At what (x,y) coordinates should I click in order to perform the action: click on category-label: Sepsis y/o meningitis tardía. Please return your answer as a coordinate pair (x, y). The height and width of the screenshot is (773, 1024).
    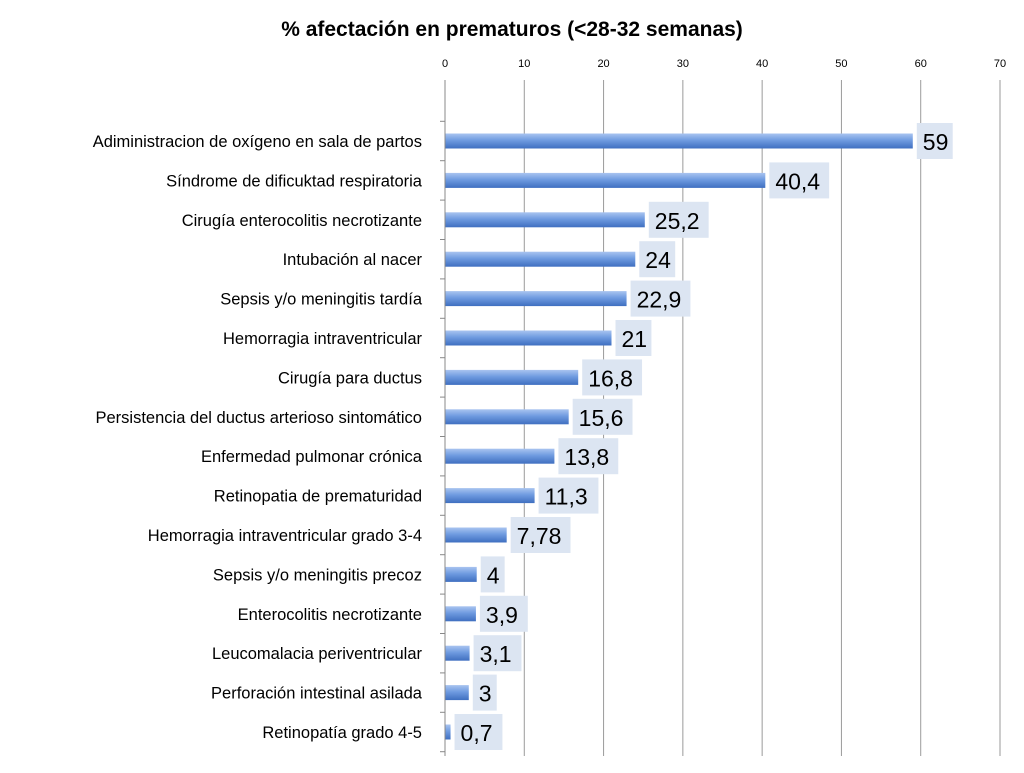
    Looking at the image, I should click on (321, 300).